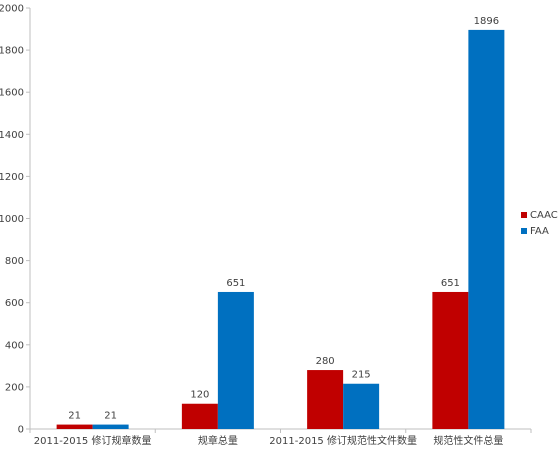 This screenshot has width=558, height=449. Describe the element at coordinates (12, 219) in the screenshot. I see `y-tick-label: 1000` at that location.